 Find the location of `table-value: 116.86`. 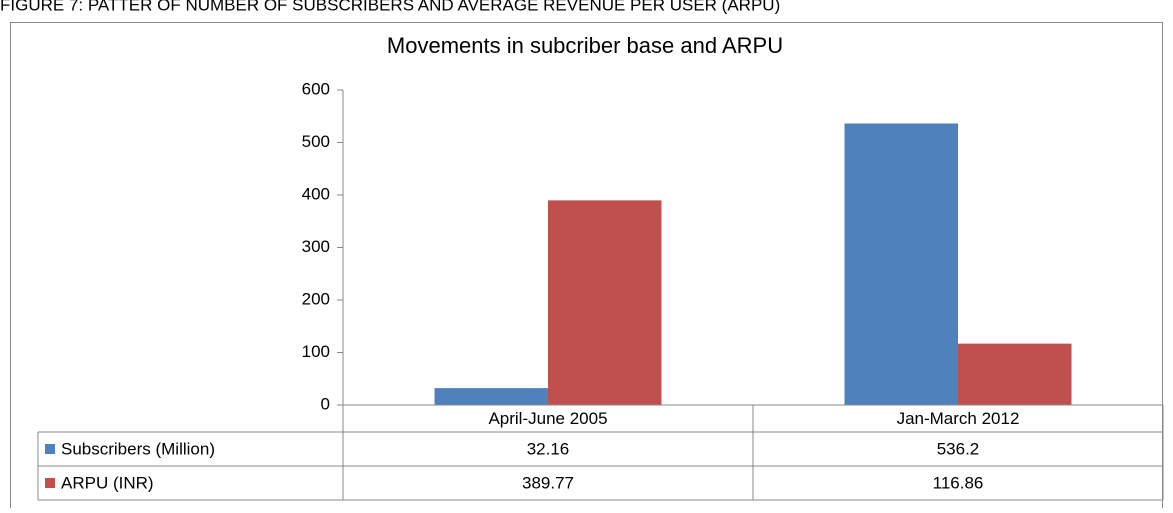

table-value: 116.86 is located at coordinates (958, 482).